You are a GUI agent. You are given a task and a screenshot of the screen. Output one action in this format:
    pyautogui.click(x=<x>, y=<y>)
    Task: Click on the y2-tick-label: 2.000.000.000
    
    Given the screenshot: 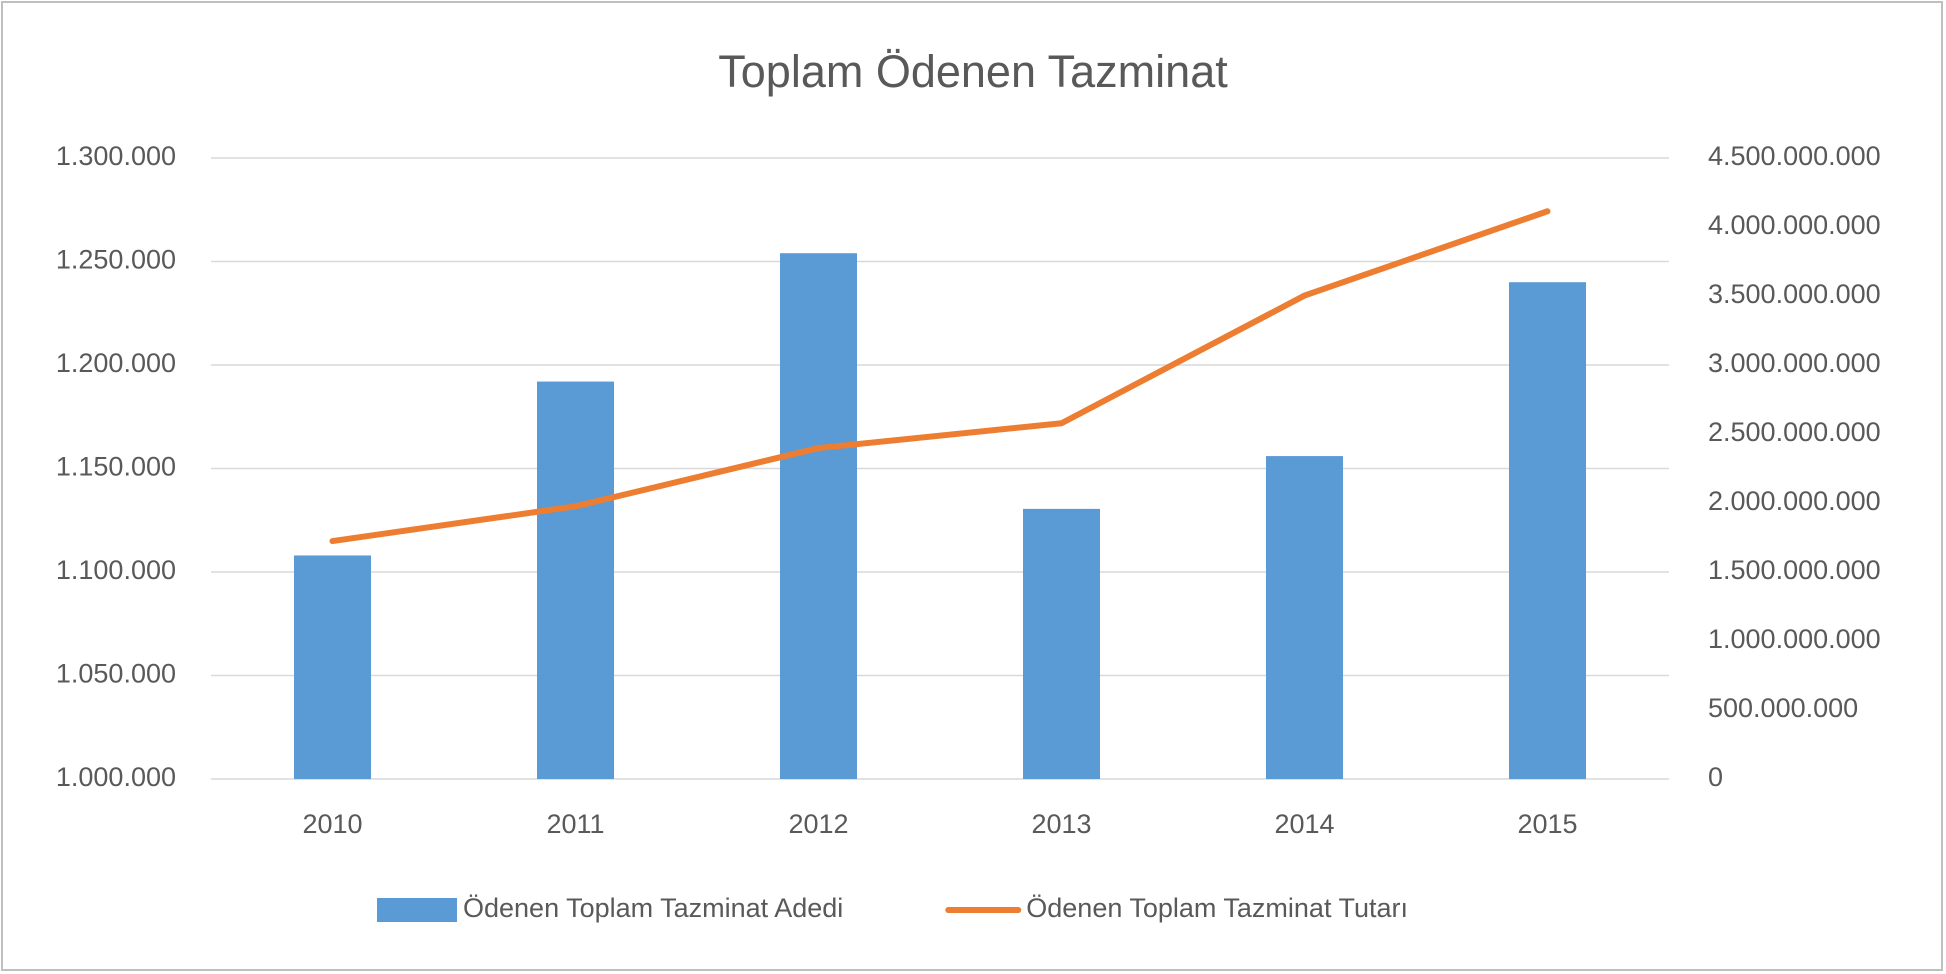 What is the action you would take?
    pyautogui.click(x=1794, y=501)
    